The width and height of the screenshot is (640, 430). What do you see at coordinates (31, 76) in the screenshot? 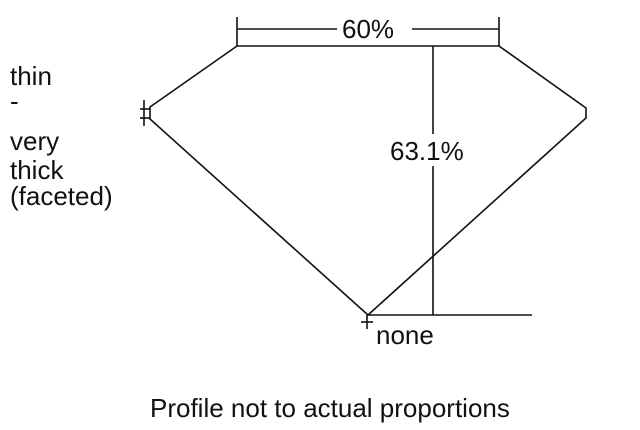
I see `girdle-thickness-label: thin` at bounding box center [31, 76].